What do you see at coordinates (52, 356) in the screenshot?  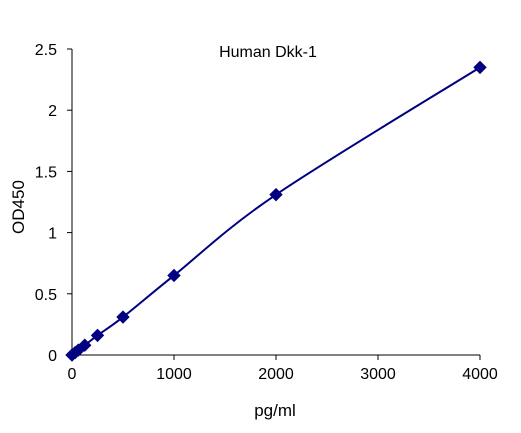 I see `y-tick-label: 0` at bounding box center [52, 356].